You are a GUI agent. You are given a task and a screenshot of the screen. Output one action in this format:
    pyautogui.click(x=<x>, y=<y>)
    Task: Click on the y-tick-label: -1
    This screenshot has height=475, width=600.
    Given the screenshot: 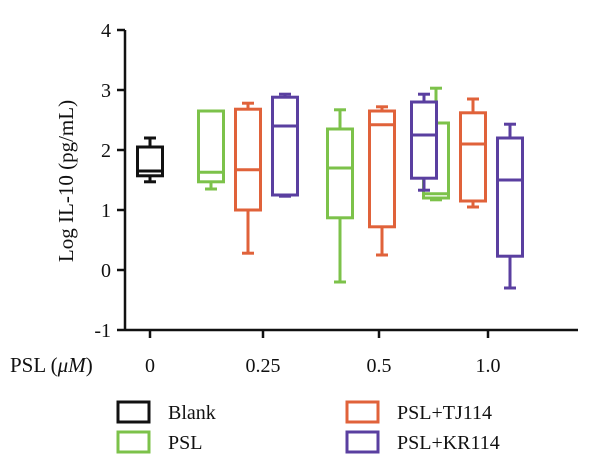 What is the action you would take?
    pyautogui.click(x=102, y=331)
    